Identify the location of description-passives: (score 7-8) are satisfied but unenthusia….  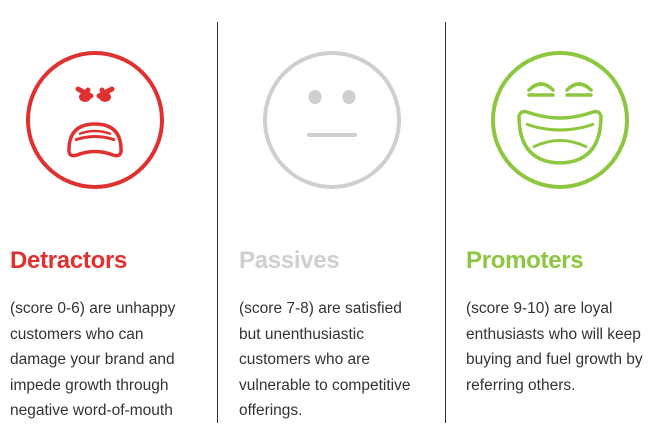
(324, 360).